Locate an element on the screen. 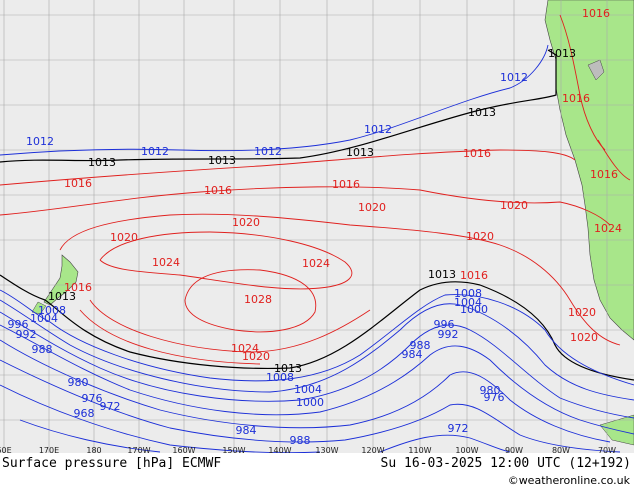 This screenshot has height=490, width=634. new-zealand-land is located at coordinates (55, 284).